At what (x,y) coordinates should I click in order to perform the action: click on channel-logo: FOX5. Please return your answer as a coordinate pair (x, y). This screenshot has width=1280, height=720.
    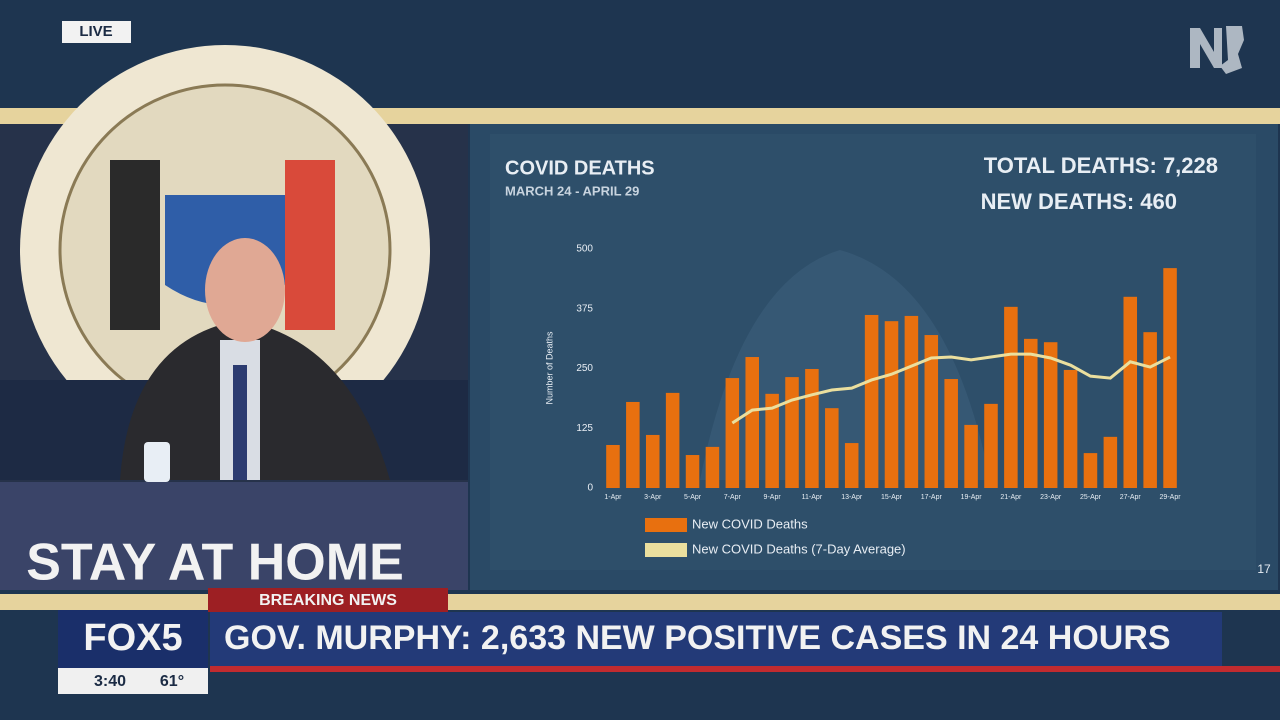
    Looking at the image, I should click on (132, 638).